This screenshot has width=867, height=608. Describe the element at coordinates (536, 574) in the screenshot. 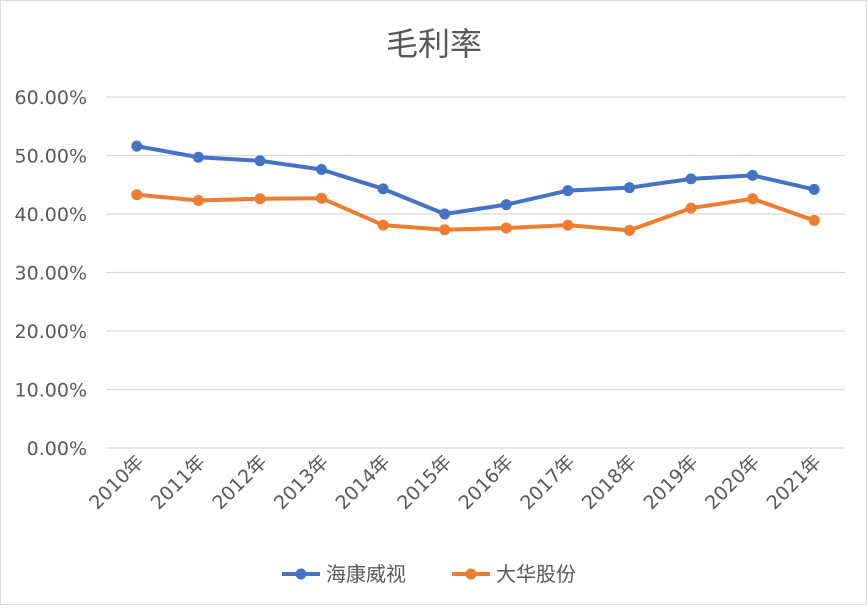

I see `legend-label: 大华股份` at that location.